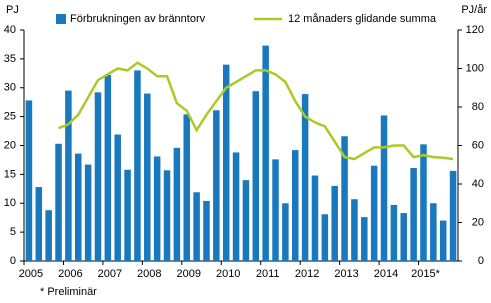 The image size is (491, 303). Describe the element at coordinates (228, 274) in the screenshot. I see `x-tick-label: 2010` at that location.